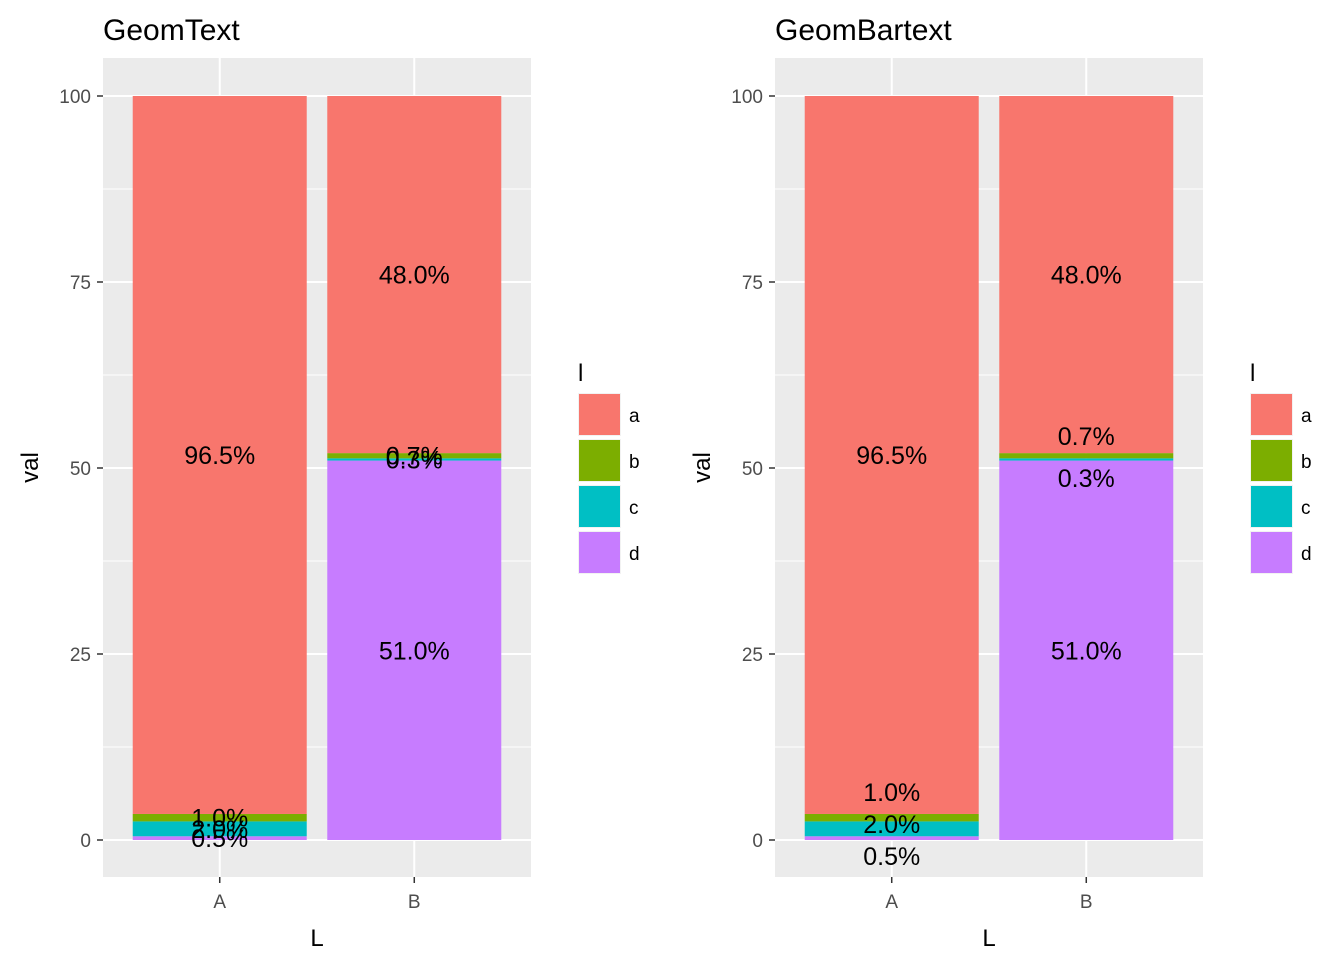 The height and width of the screenshot is (965, 1344). Describe the element at coordinates (863, 30) in the screenshot. I see `chart-title: GeomBartext` at that location.